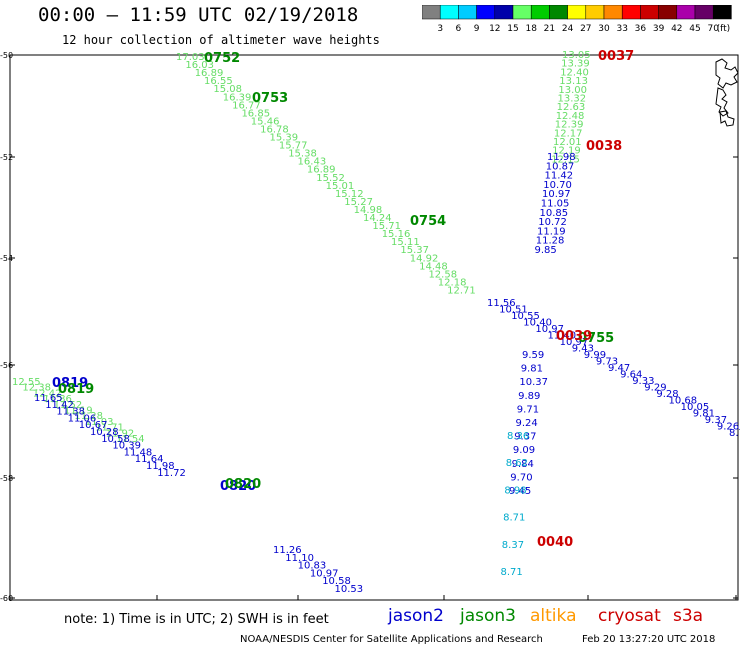 The image size is (740, 650). What do you see at coordinates (517, 463) in the screenshot?
I see `wave-height-label: 8.62` at bounding box center [517, 463].